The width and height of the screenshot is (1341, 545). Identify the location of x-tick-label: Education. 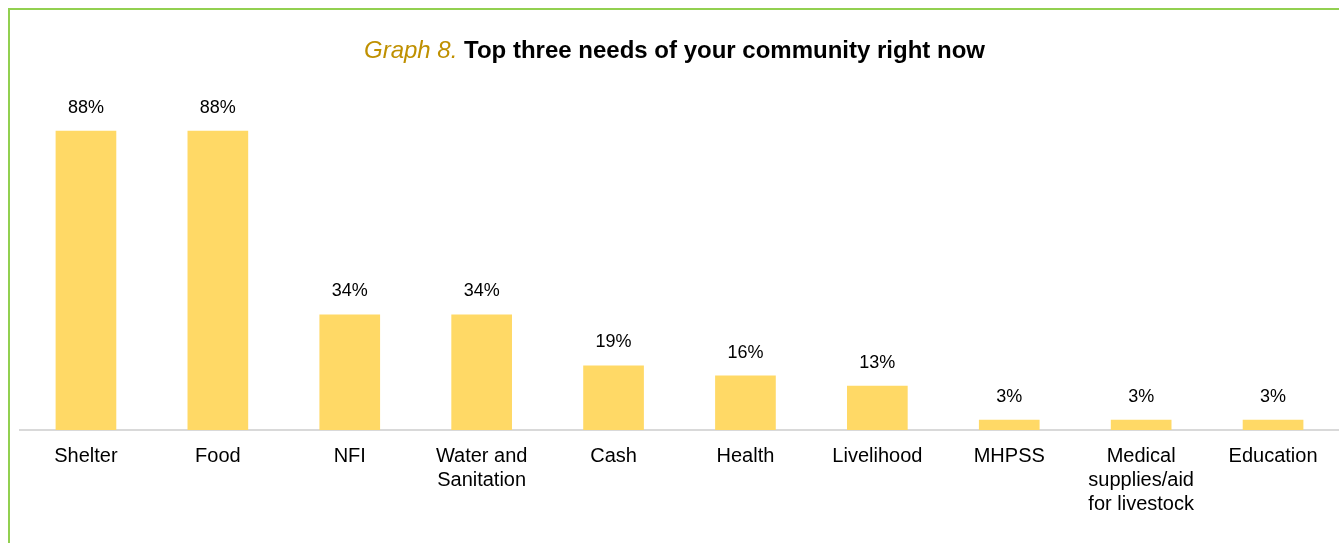
(1273, 454).